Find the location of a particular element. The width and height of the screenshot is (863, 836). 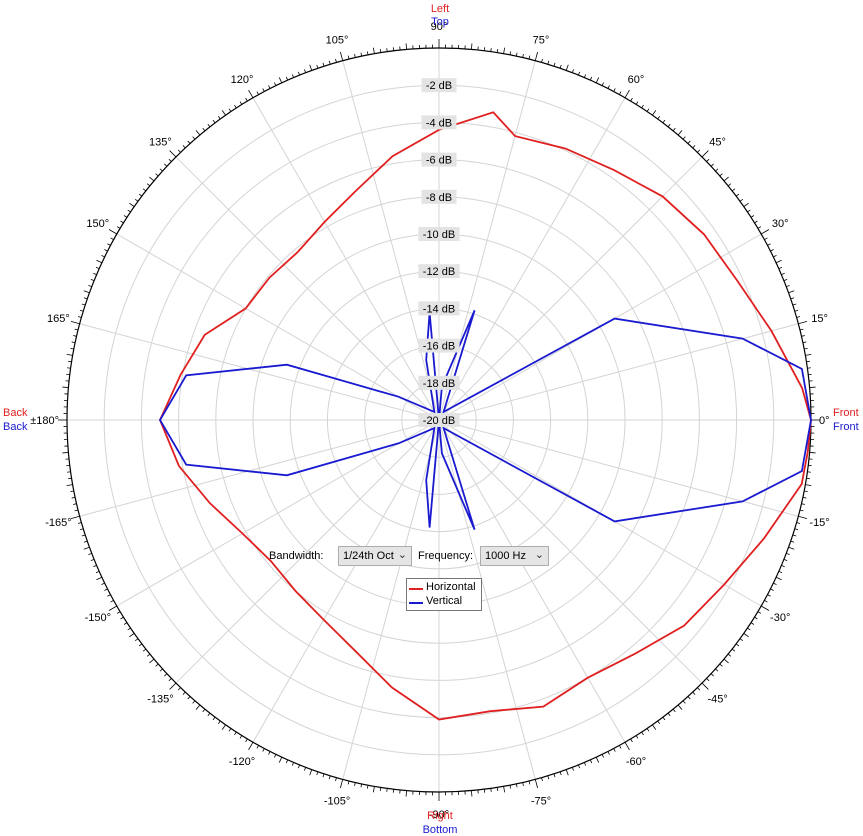

db-label-text: -4 dB is located at coordinates (439, 123).